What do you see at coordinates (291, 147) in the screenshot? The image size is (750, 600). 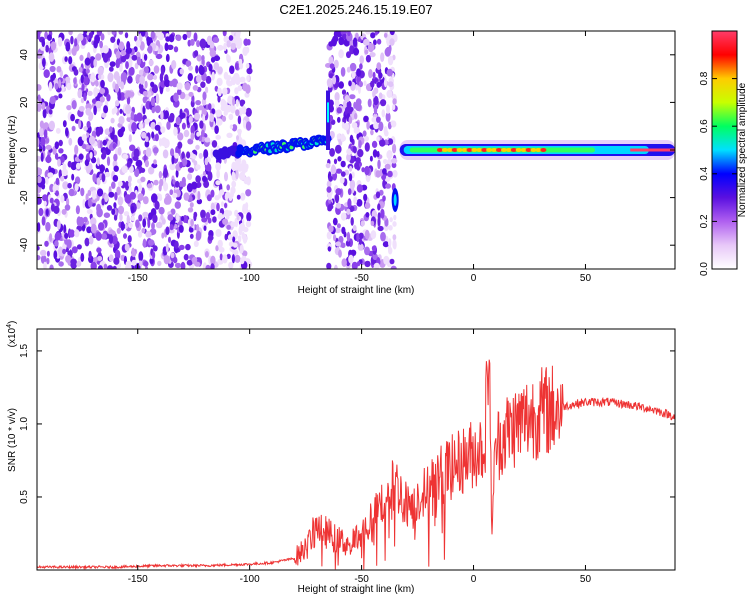 I see `signal-core` at bounding box center [291, 147].